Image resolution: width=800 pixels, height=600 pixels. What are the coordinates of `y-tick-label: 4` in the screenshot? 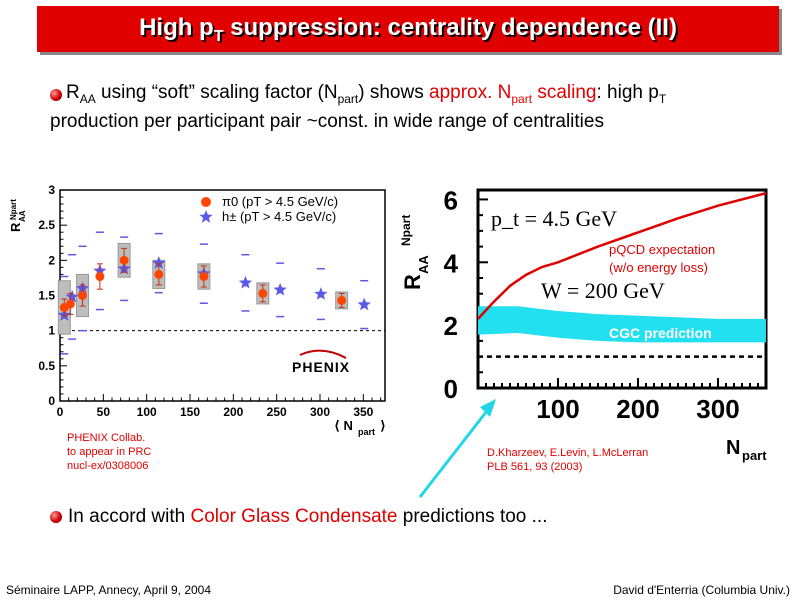 It's located at (451, 263).